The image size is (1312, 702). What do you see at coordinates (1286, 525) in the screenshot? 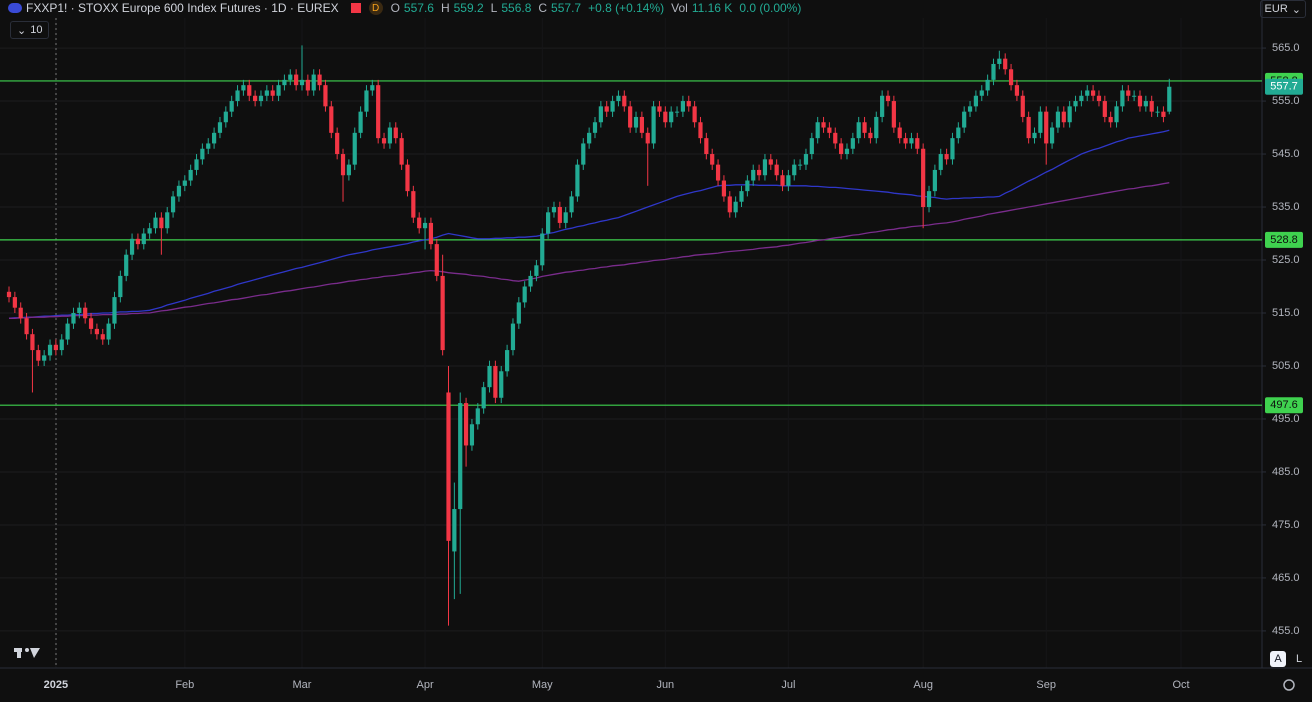
I see `y-tick-label: 475.0` at bounding box center [1286, 525].